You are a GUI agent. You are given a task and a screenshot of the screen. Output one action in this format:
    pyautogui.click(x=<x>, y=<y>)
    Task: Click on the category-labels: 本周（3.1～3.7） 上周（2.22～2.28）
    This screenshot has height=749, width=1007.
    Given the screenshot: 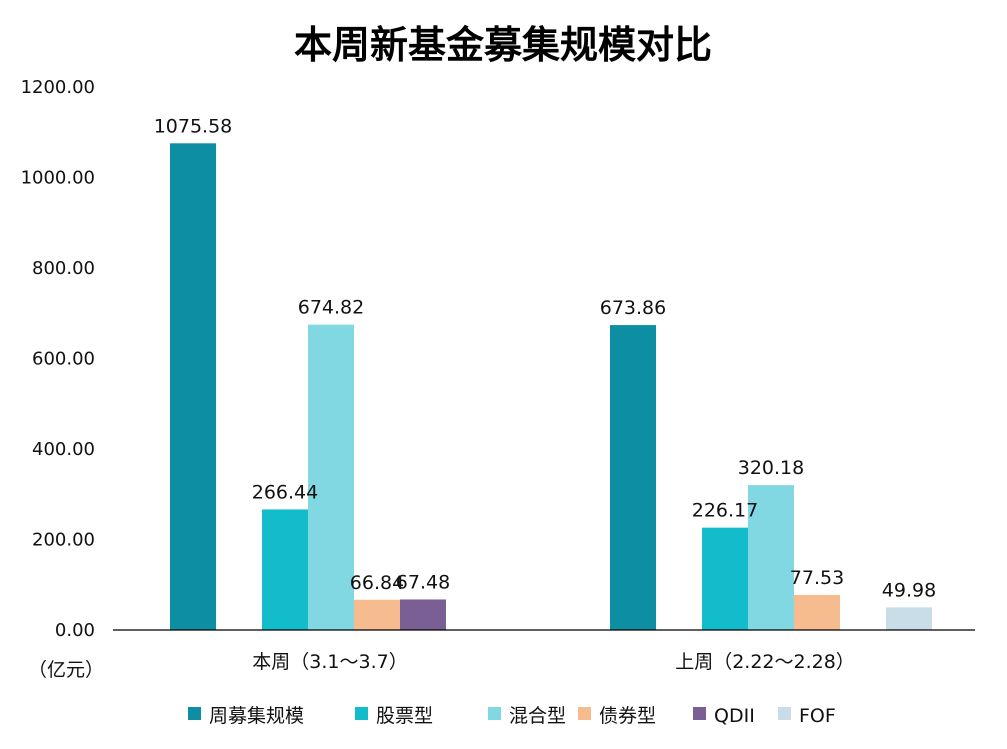 What is the action you would take?
    pyautogui.click(x=553, y=662)
    